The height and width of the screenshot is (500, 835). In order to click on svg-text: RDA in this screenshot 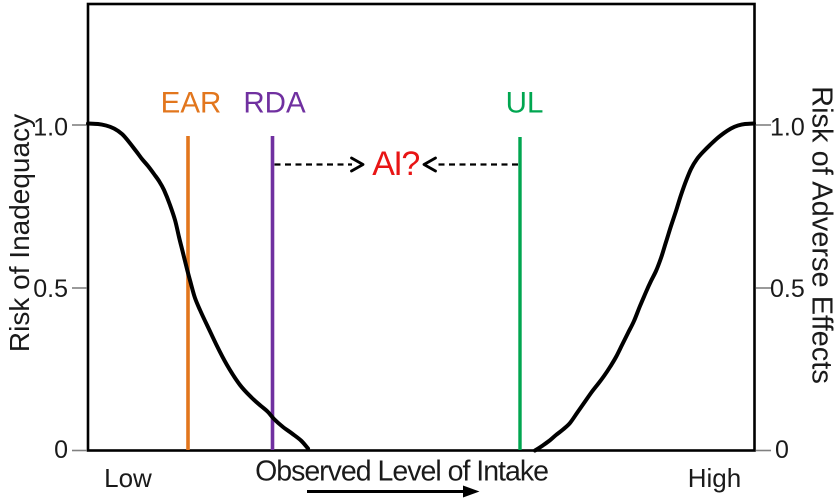, I will do `click(274, 103)`.